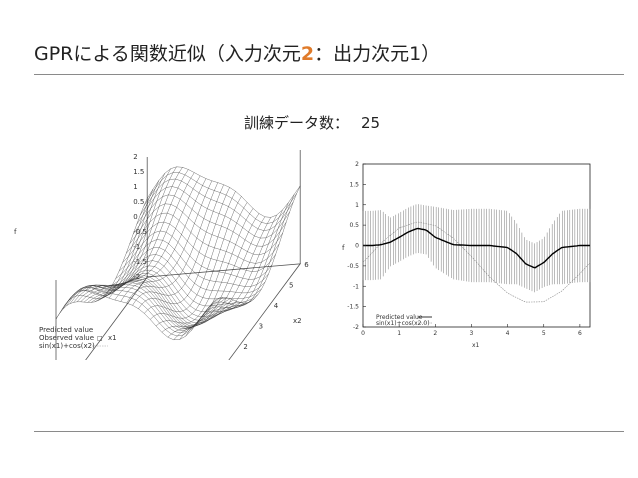 Image resolution: width=638 pixels, height=478 pixels. What do you see at coordinates (356, 327) in the screenshot?
I see `gp-y-tick-label: -2` at bounding box center [356, 327].